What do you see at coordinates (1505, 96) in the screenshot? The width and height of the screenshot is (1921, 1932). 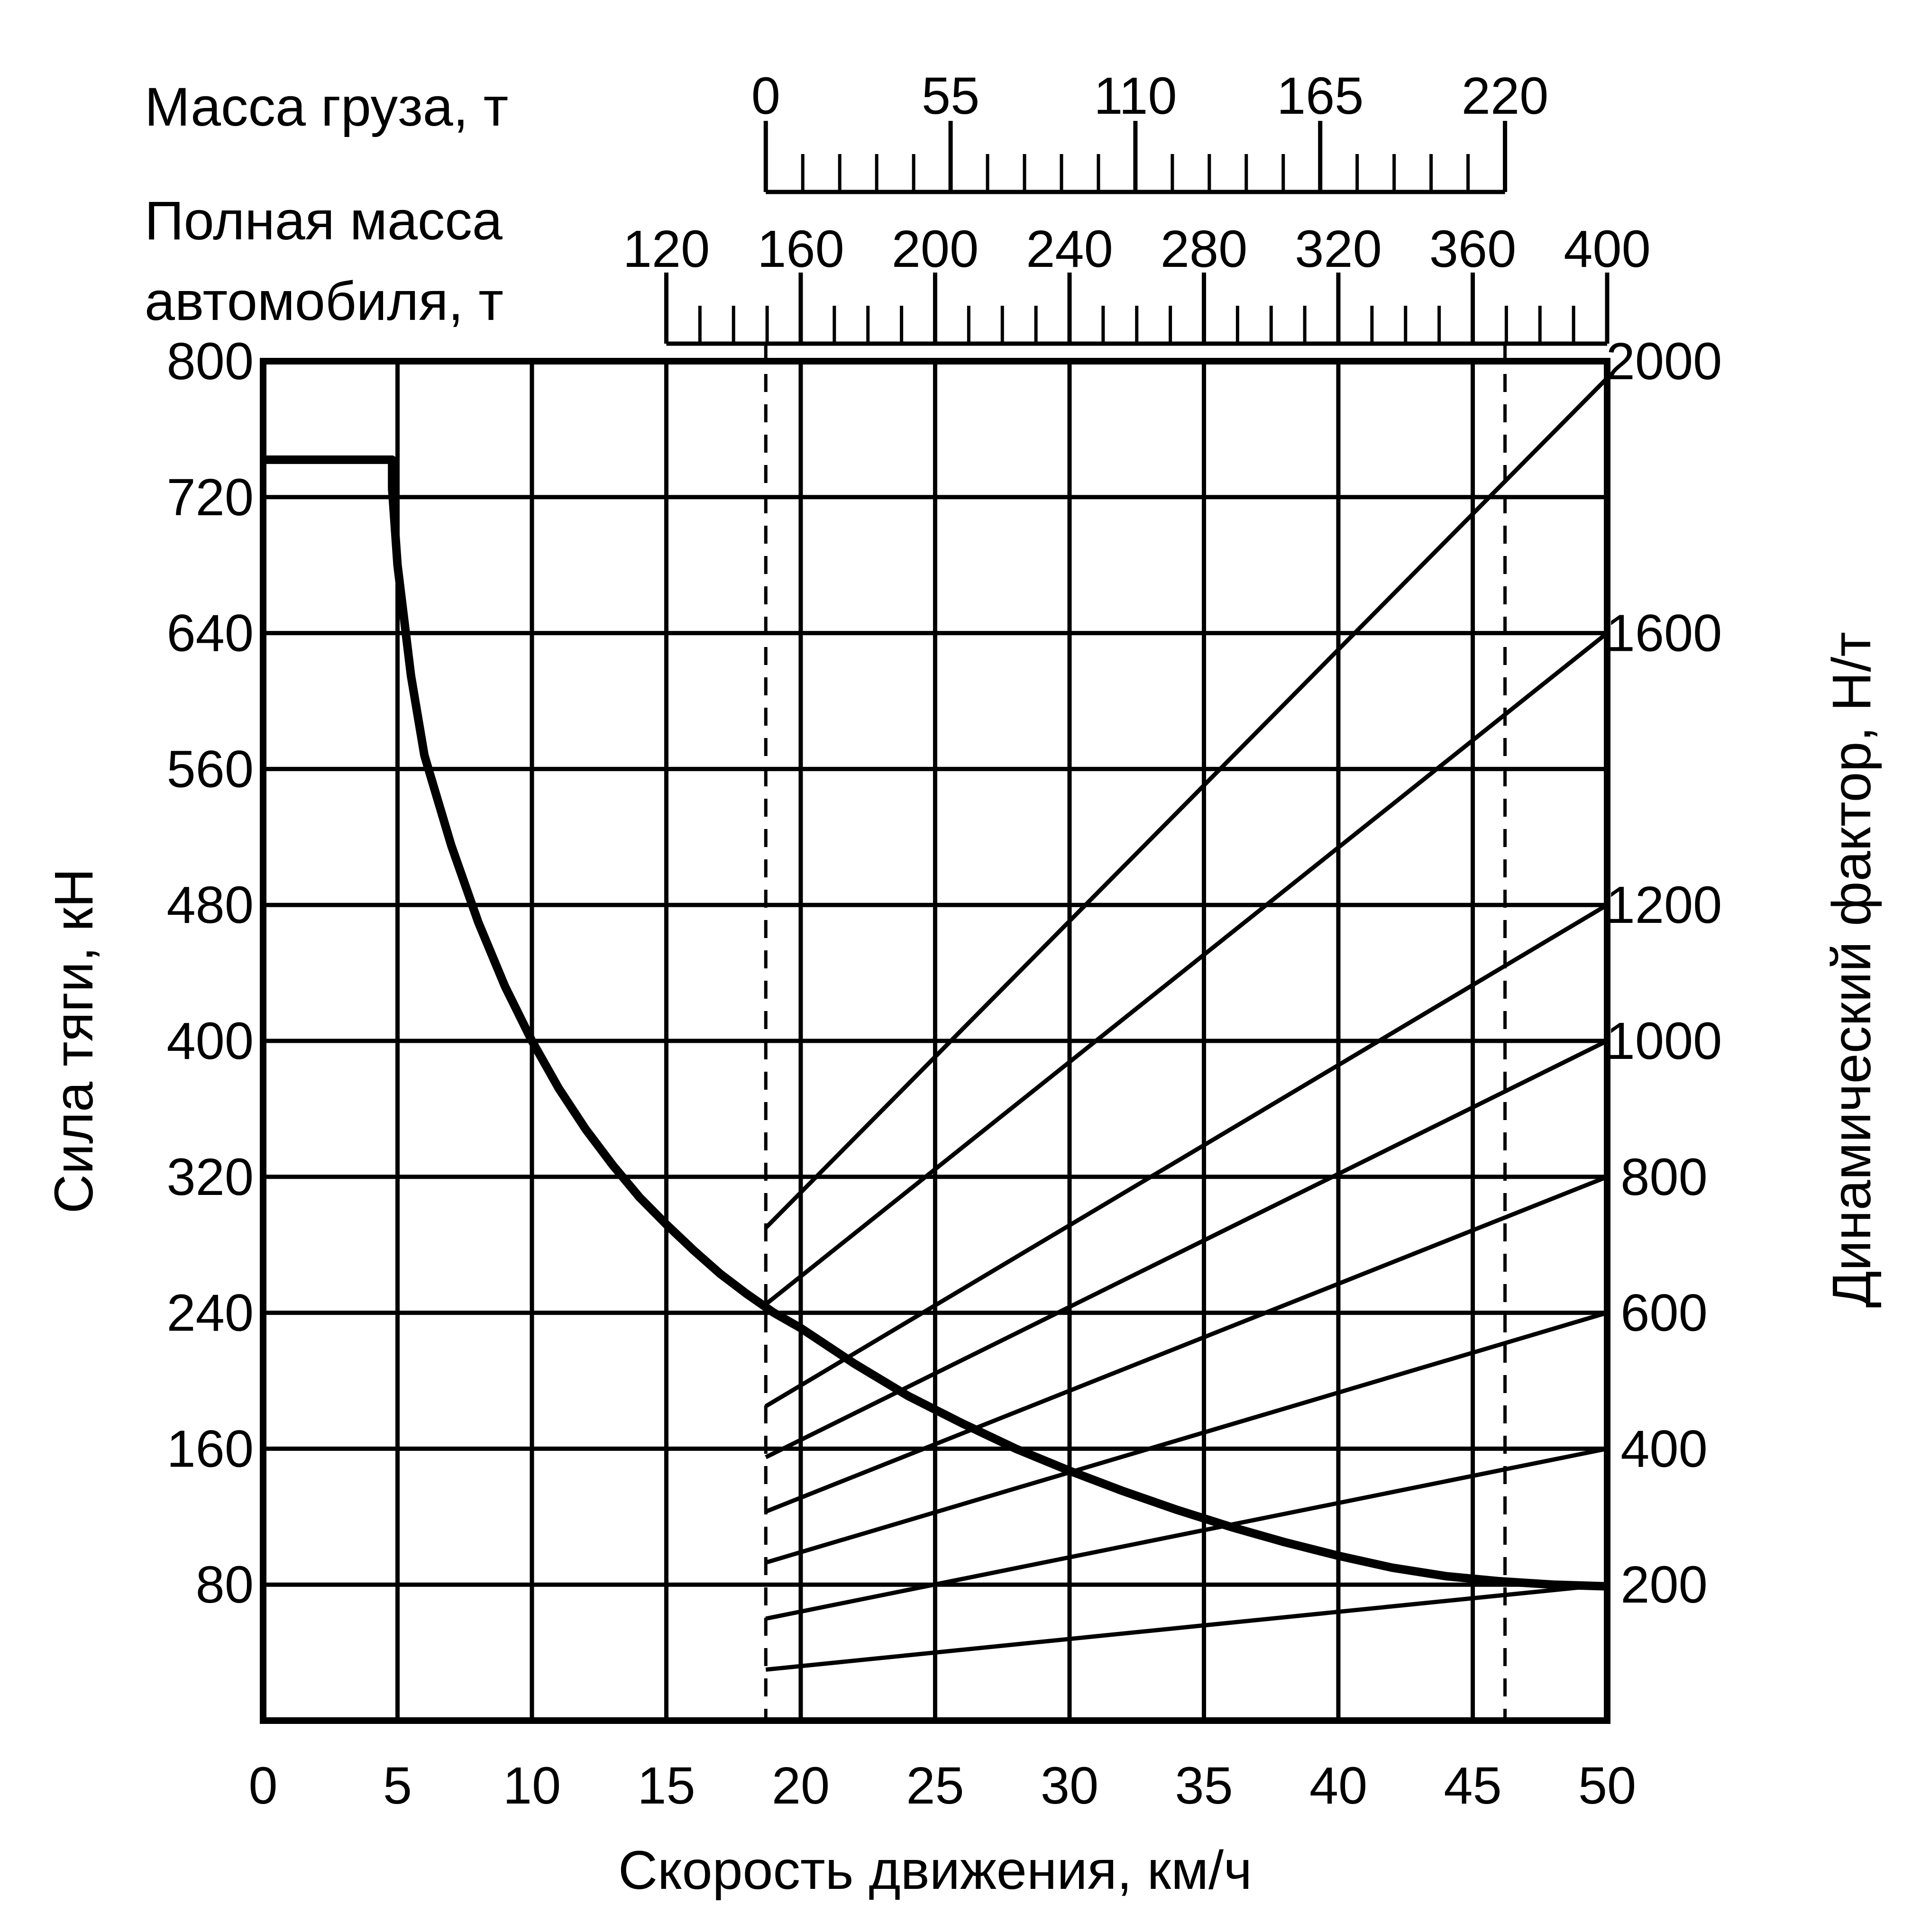 I see `cargo-tick-label: 220` at bounding box center [1505, 96].